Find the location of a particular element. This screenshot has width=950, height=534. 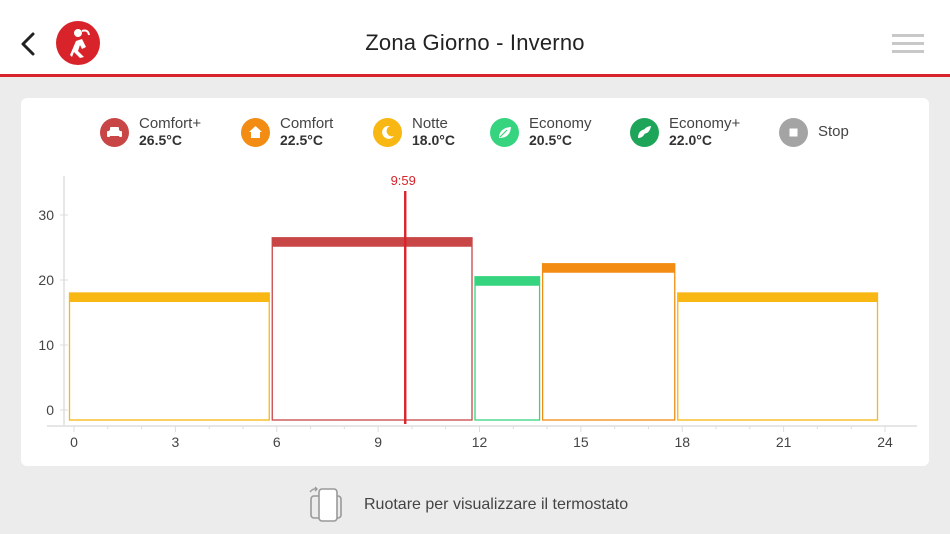

y-tick-label: 0 is located at coordinates (50, 410).